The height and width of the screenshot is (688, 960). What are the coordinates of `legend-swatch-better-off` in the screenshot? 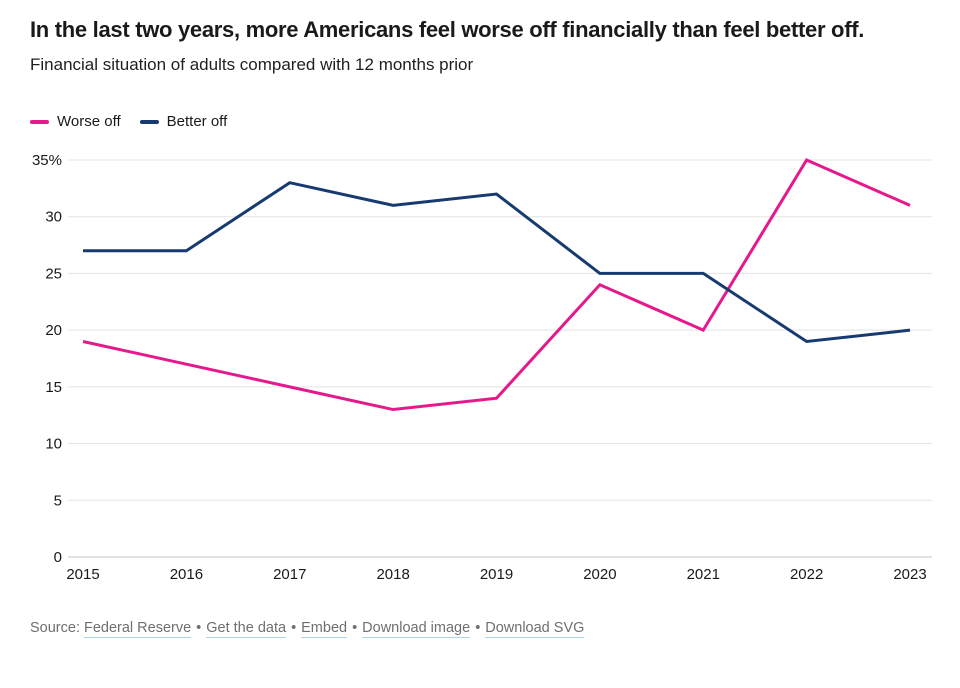 It's located at (149, 122).